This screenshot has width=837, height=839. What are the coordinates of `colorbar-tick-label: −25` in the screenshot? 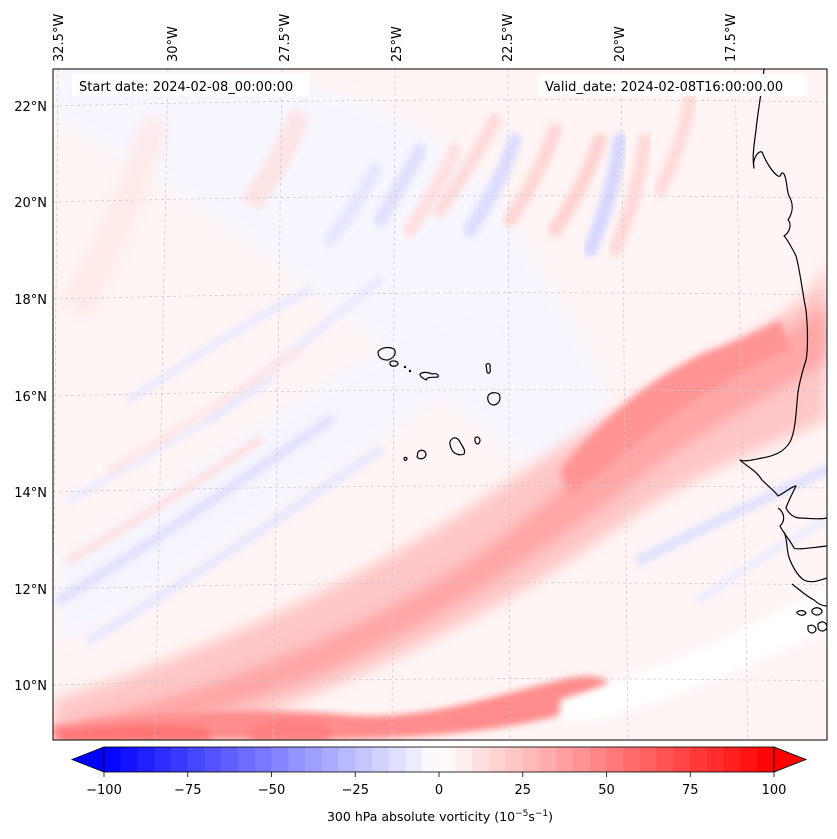 It's located at (355, 790).